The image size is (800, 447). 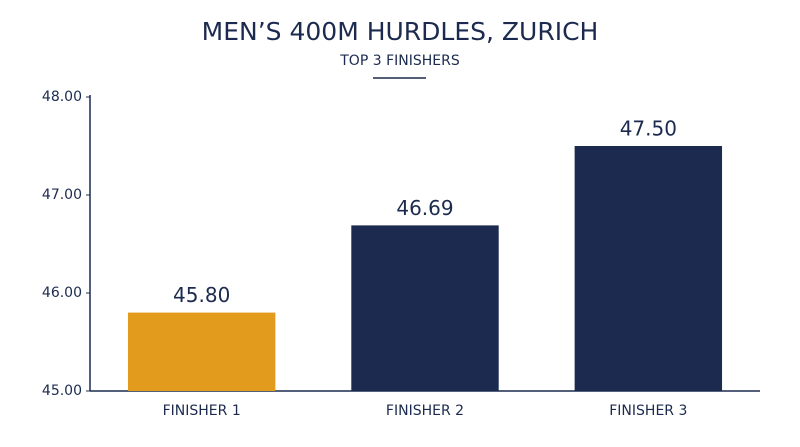 I want to click on x-tick-label: FINISHER 2, so click(x=425, y=411).